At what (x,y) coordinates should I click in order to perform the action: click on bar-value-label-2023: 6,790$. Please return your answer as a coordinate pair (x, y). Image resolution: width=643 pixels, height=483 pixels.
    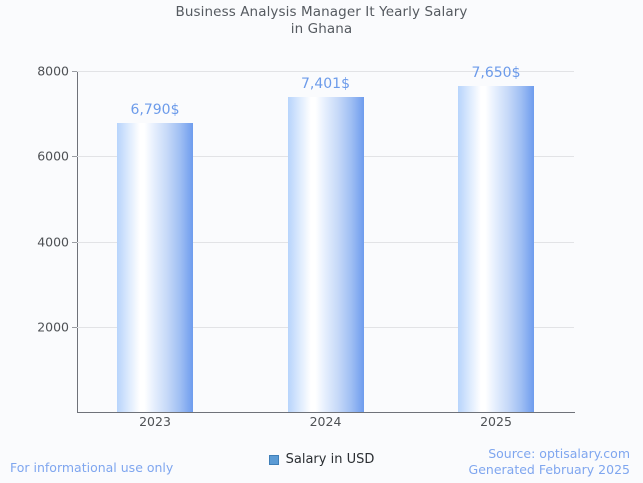
    Looking at the image, I should click on (155, 109).